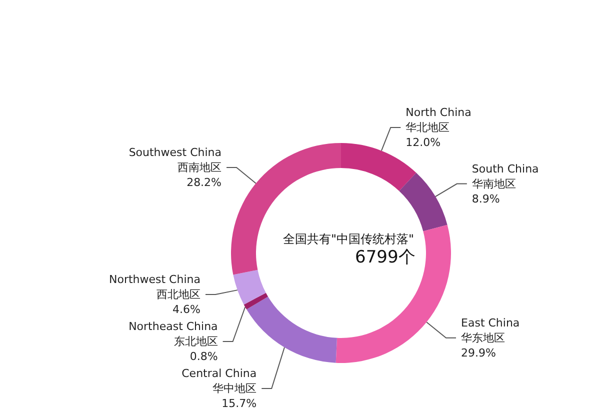 This screenshot has height=420, width=600. I want to click on text: 6799个, so click(385, 258).